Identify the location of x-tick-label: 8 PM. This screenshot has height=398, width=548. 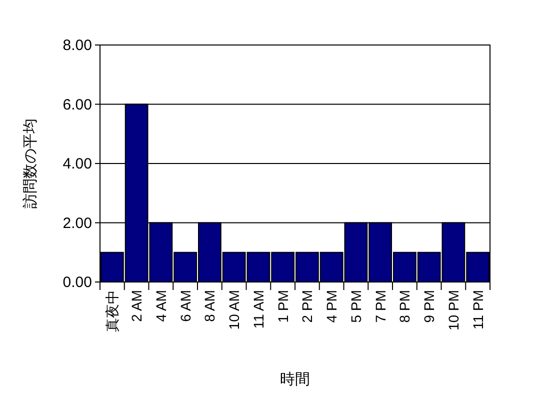
(404, 306).